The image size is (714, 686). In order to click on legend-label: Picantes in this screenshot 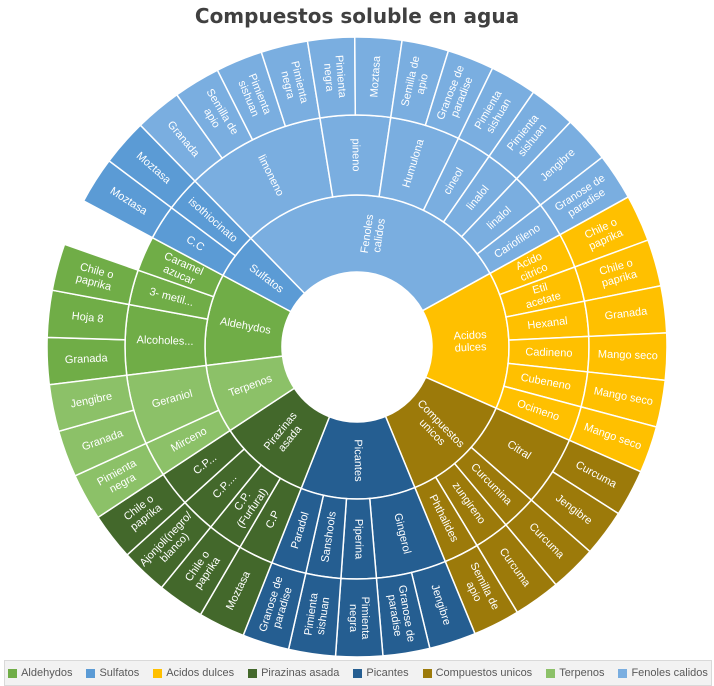, I will do `click(387, 673)`.